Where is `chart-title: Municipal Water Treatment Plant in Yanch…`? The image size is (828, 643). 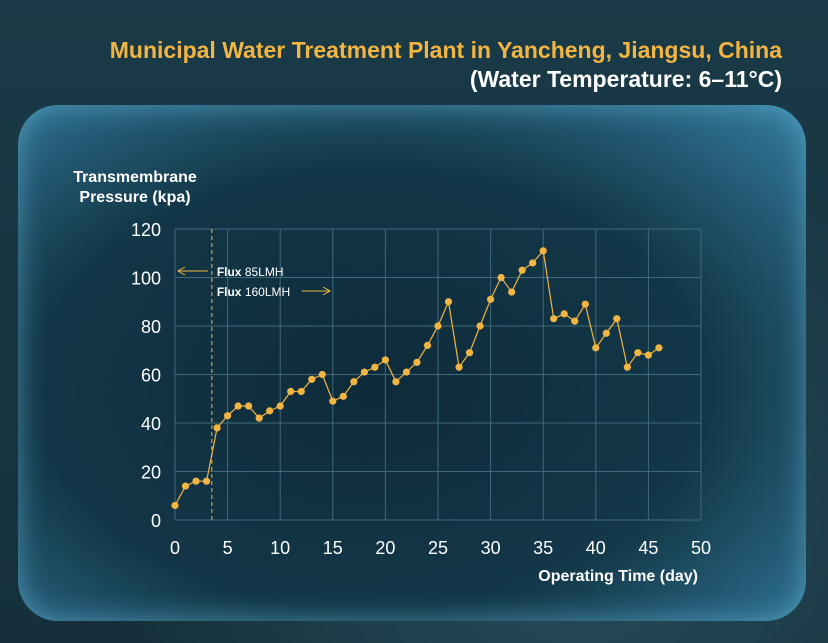 chart-title: Municipal Water Treatment Plant in Yanch… is located at coordinates (445, 50).